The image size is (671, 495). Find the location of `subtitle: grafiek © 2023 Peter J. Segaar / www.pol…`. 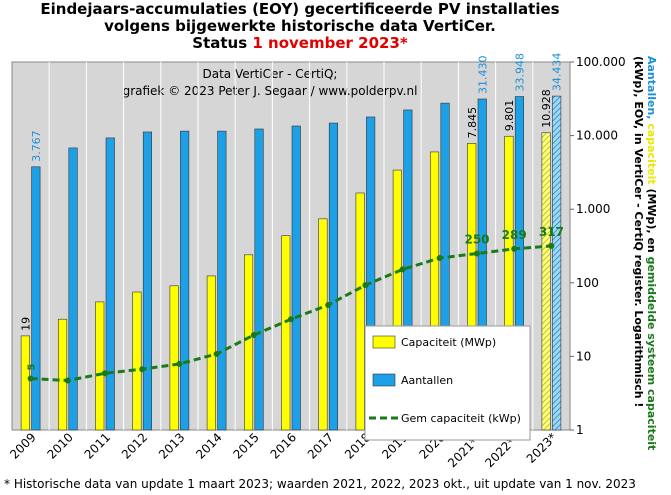

subtitle: grafiek © 2023 Peter J. Segaar / www.pol… is located at coordinates (270, 91).